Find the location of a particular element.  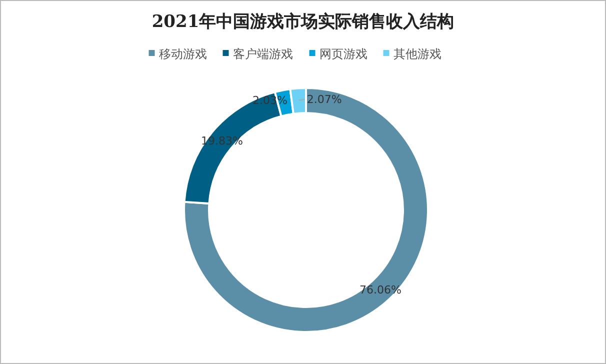

legend-label: 移动游戏 is located at coordinates (182, 54).